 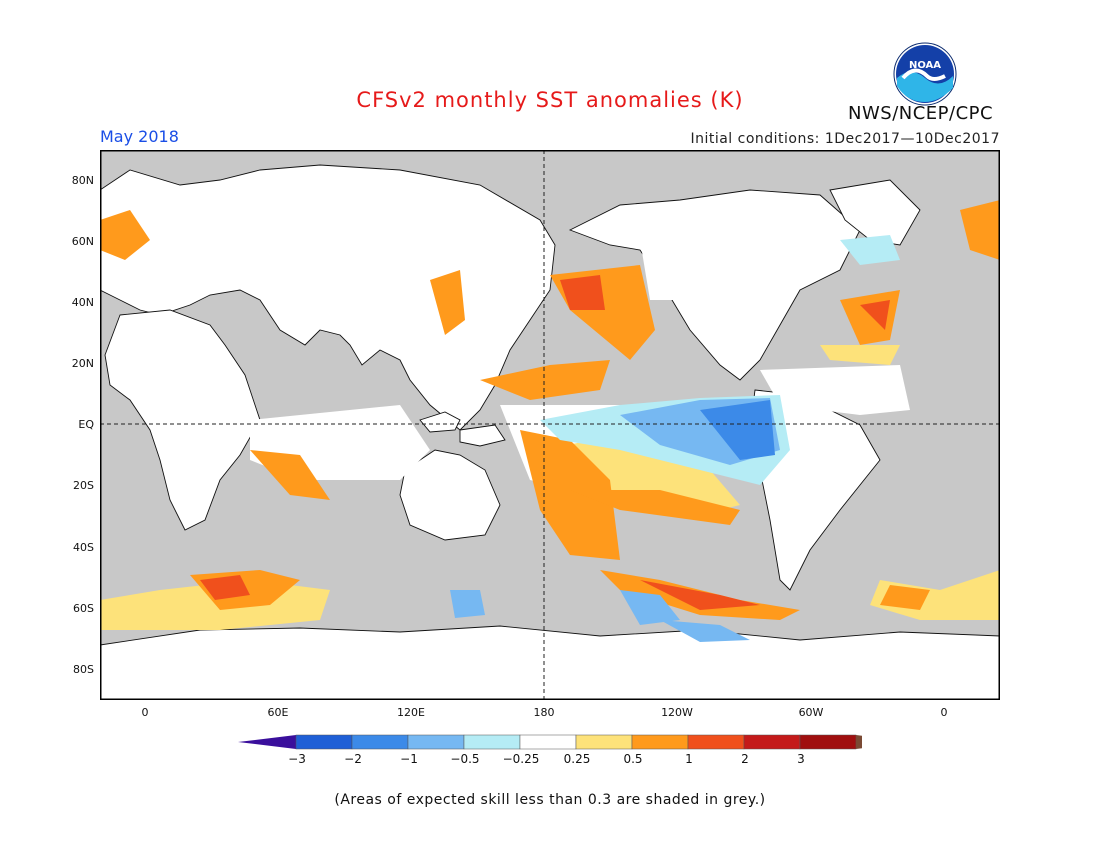 What do you see at coordinates (465, 759) in the screenshot?
I see `colorbar-label: −0.5` at bounding box center [465, 759].